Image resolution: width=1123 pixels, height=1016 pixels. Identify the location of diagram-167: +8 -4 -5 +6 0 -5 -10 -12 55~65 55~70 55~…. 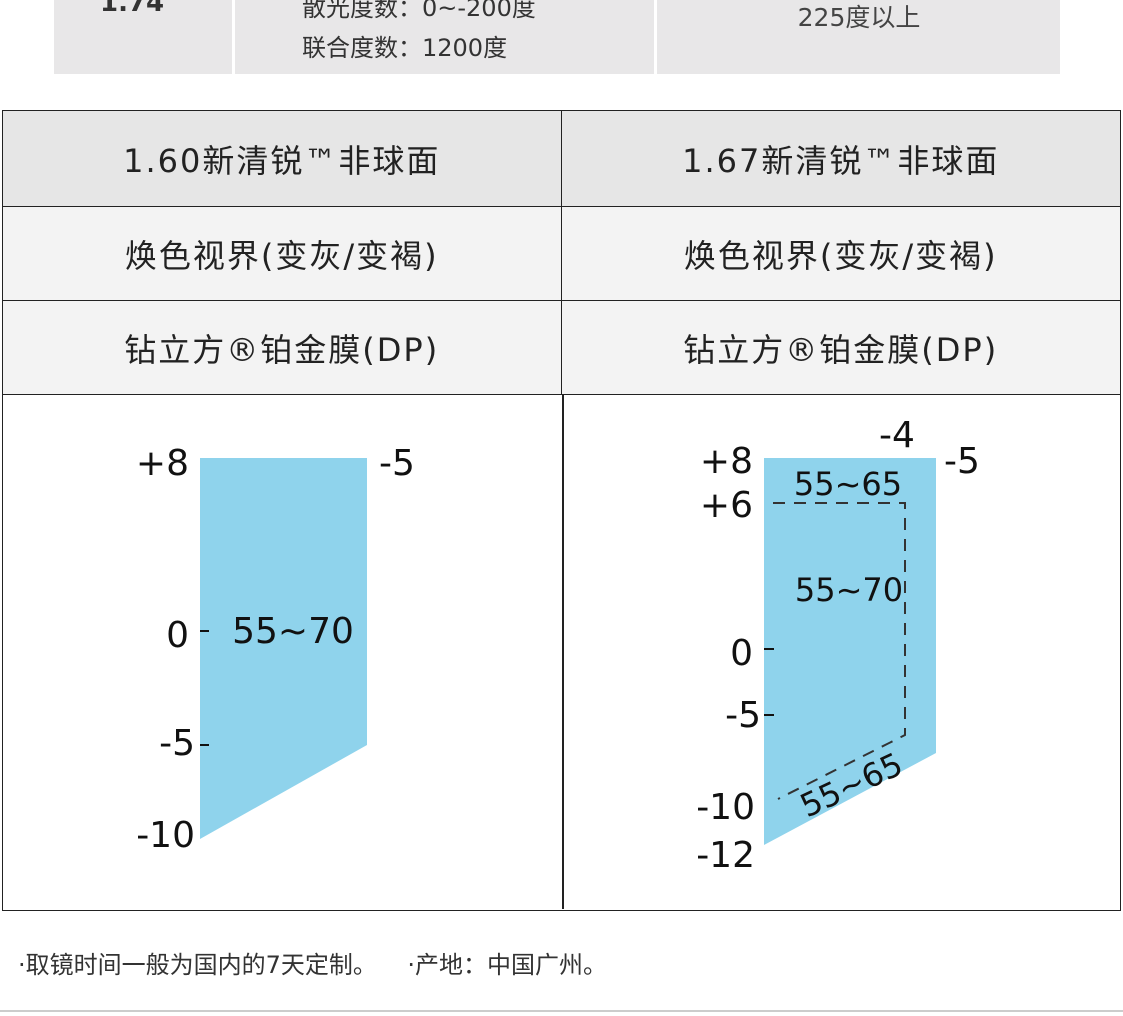
(838, 645).